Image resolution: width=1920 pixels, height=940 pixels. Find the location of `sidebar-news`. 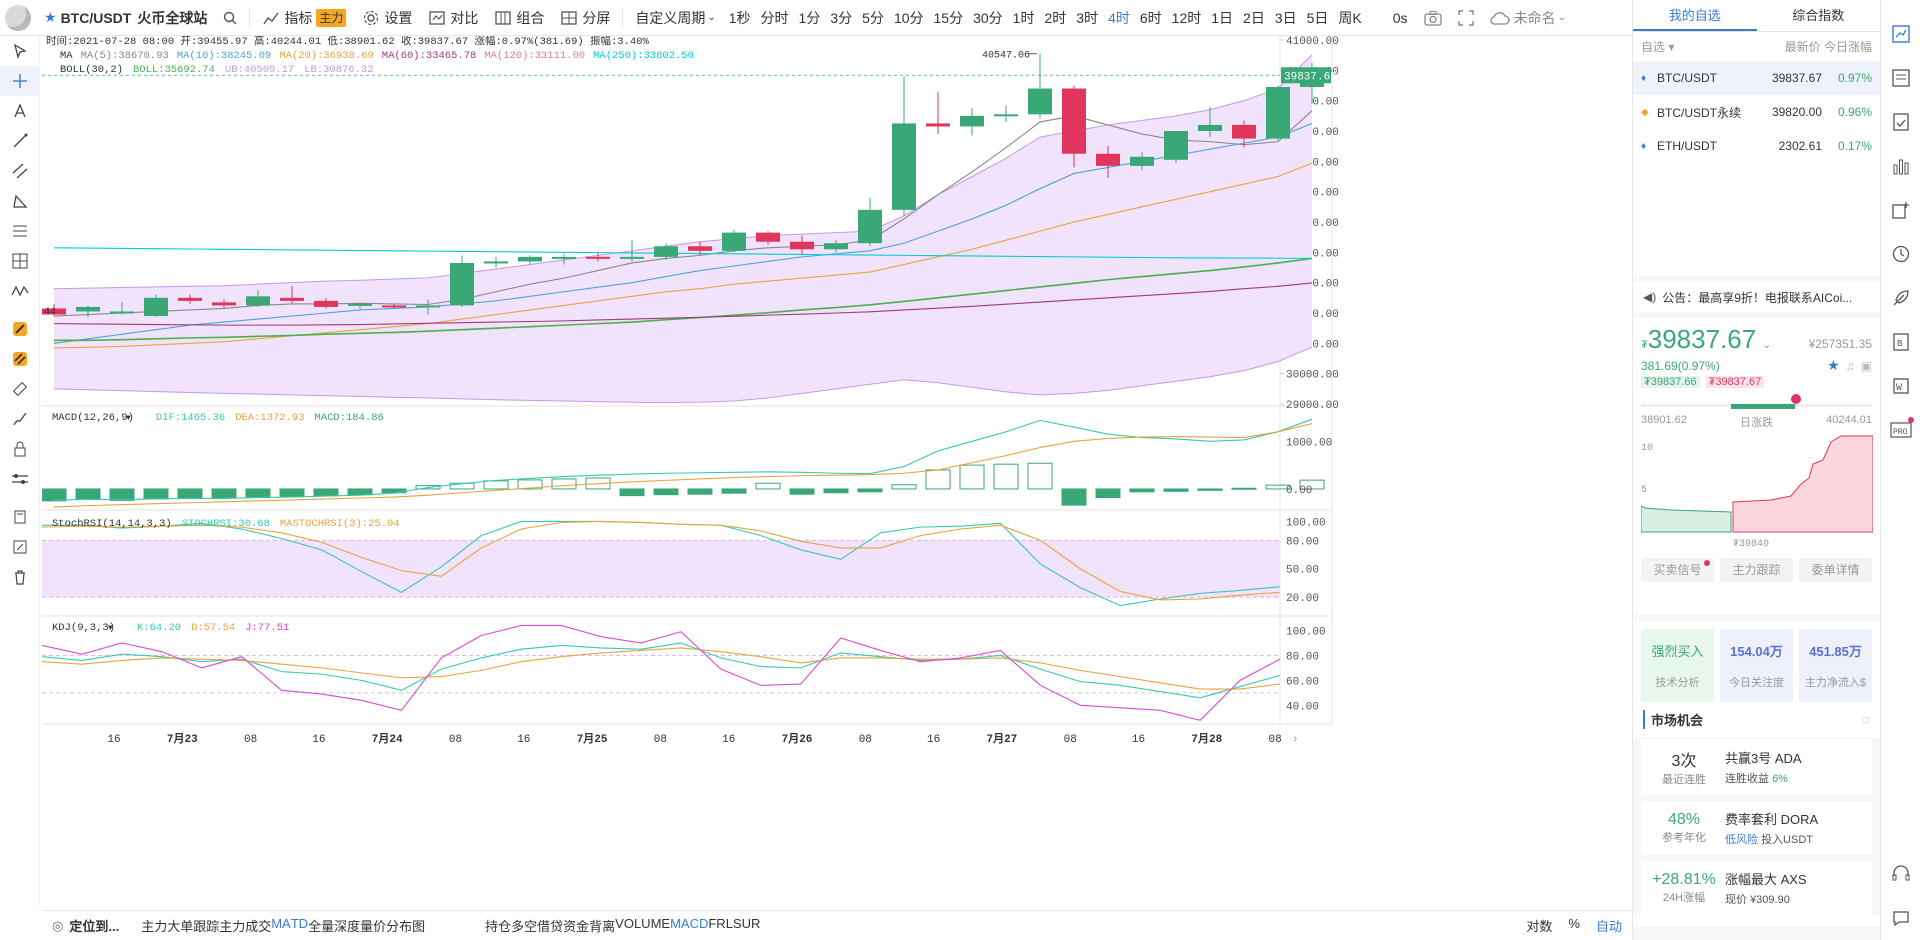

sidebar-news is located at coordinates (1900, 78).